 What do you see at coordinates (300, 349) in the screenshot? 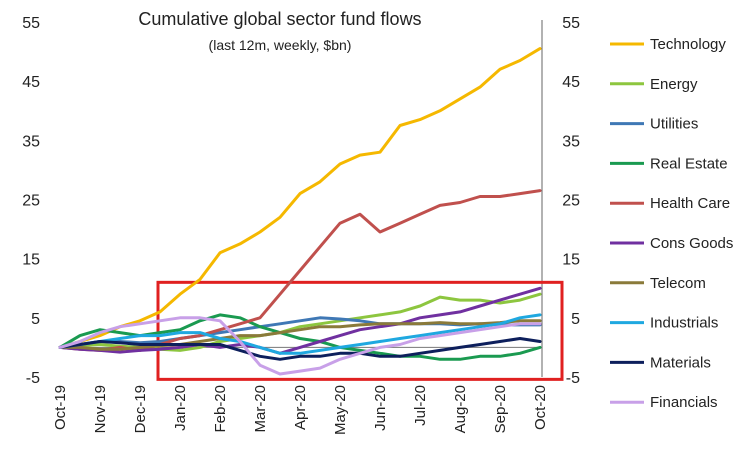
I see `series-line-materials` at bounding box center [300, 349].